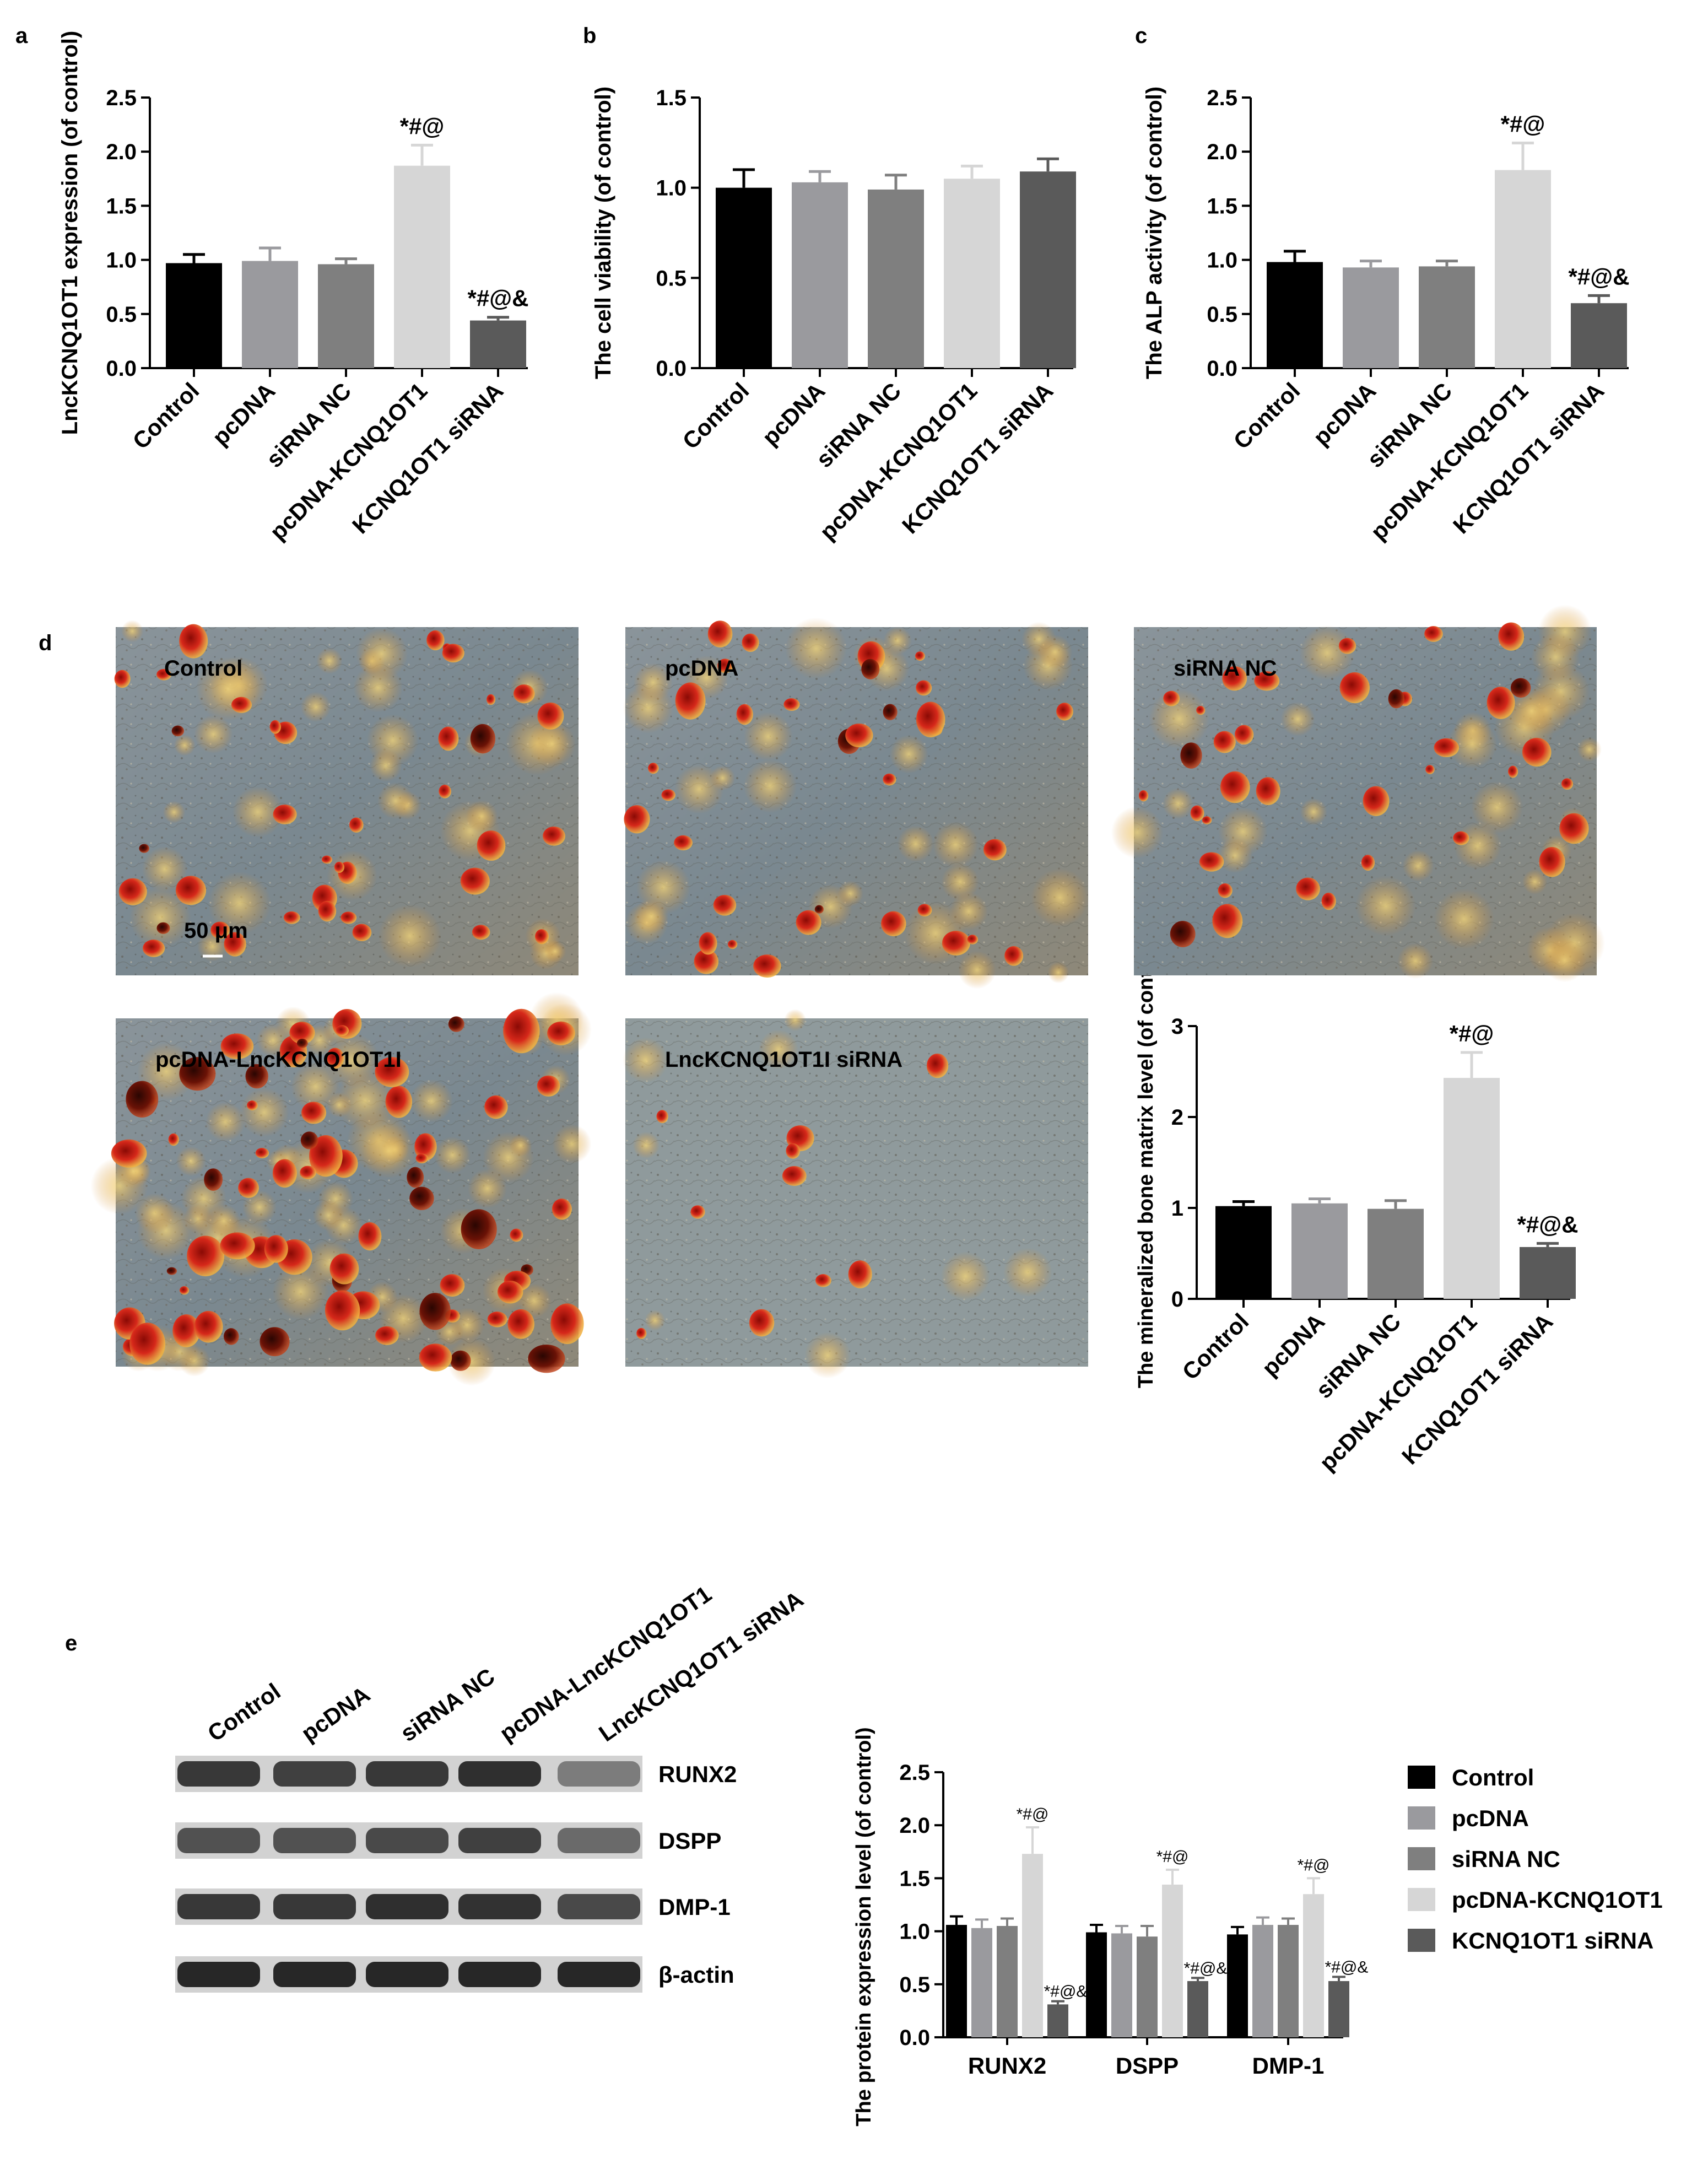  I want to click on panel-label-d: d, so click(45, 643).